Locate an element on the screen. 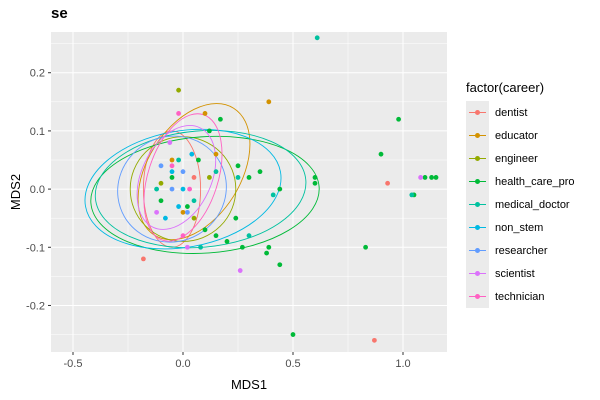 The width and height of the screenshot is (600, 400). legend-key-scientist is located at coordinates (477, 273).